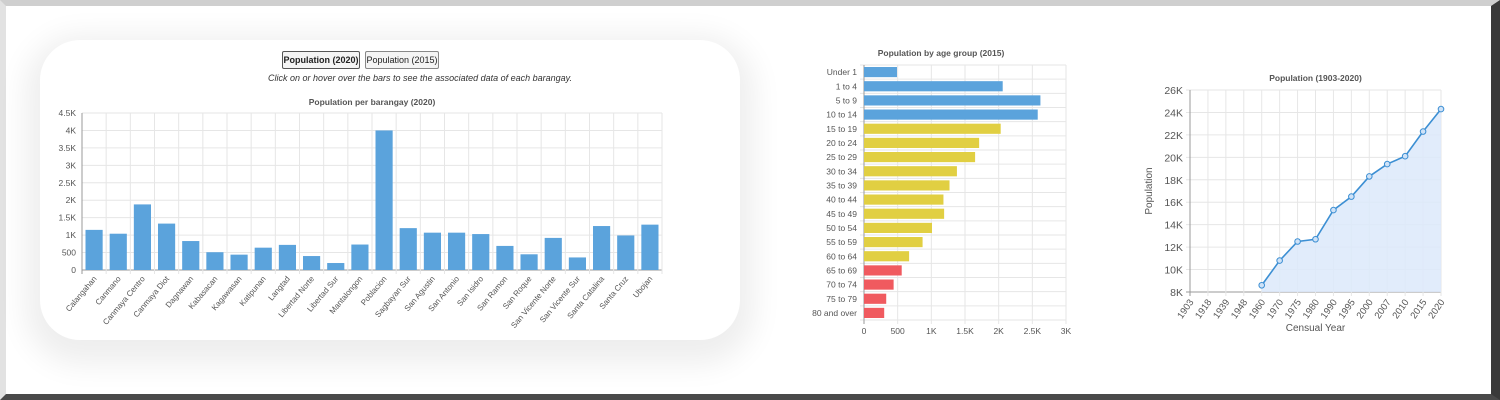  I want to click on y-tick-label: 10 to 14, so click(841, 115).